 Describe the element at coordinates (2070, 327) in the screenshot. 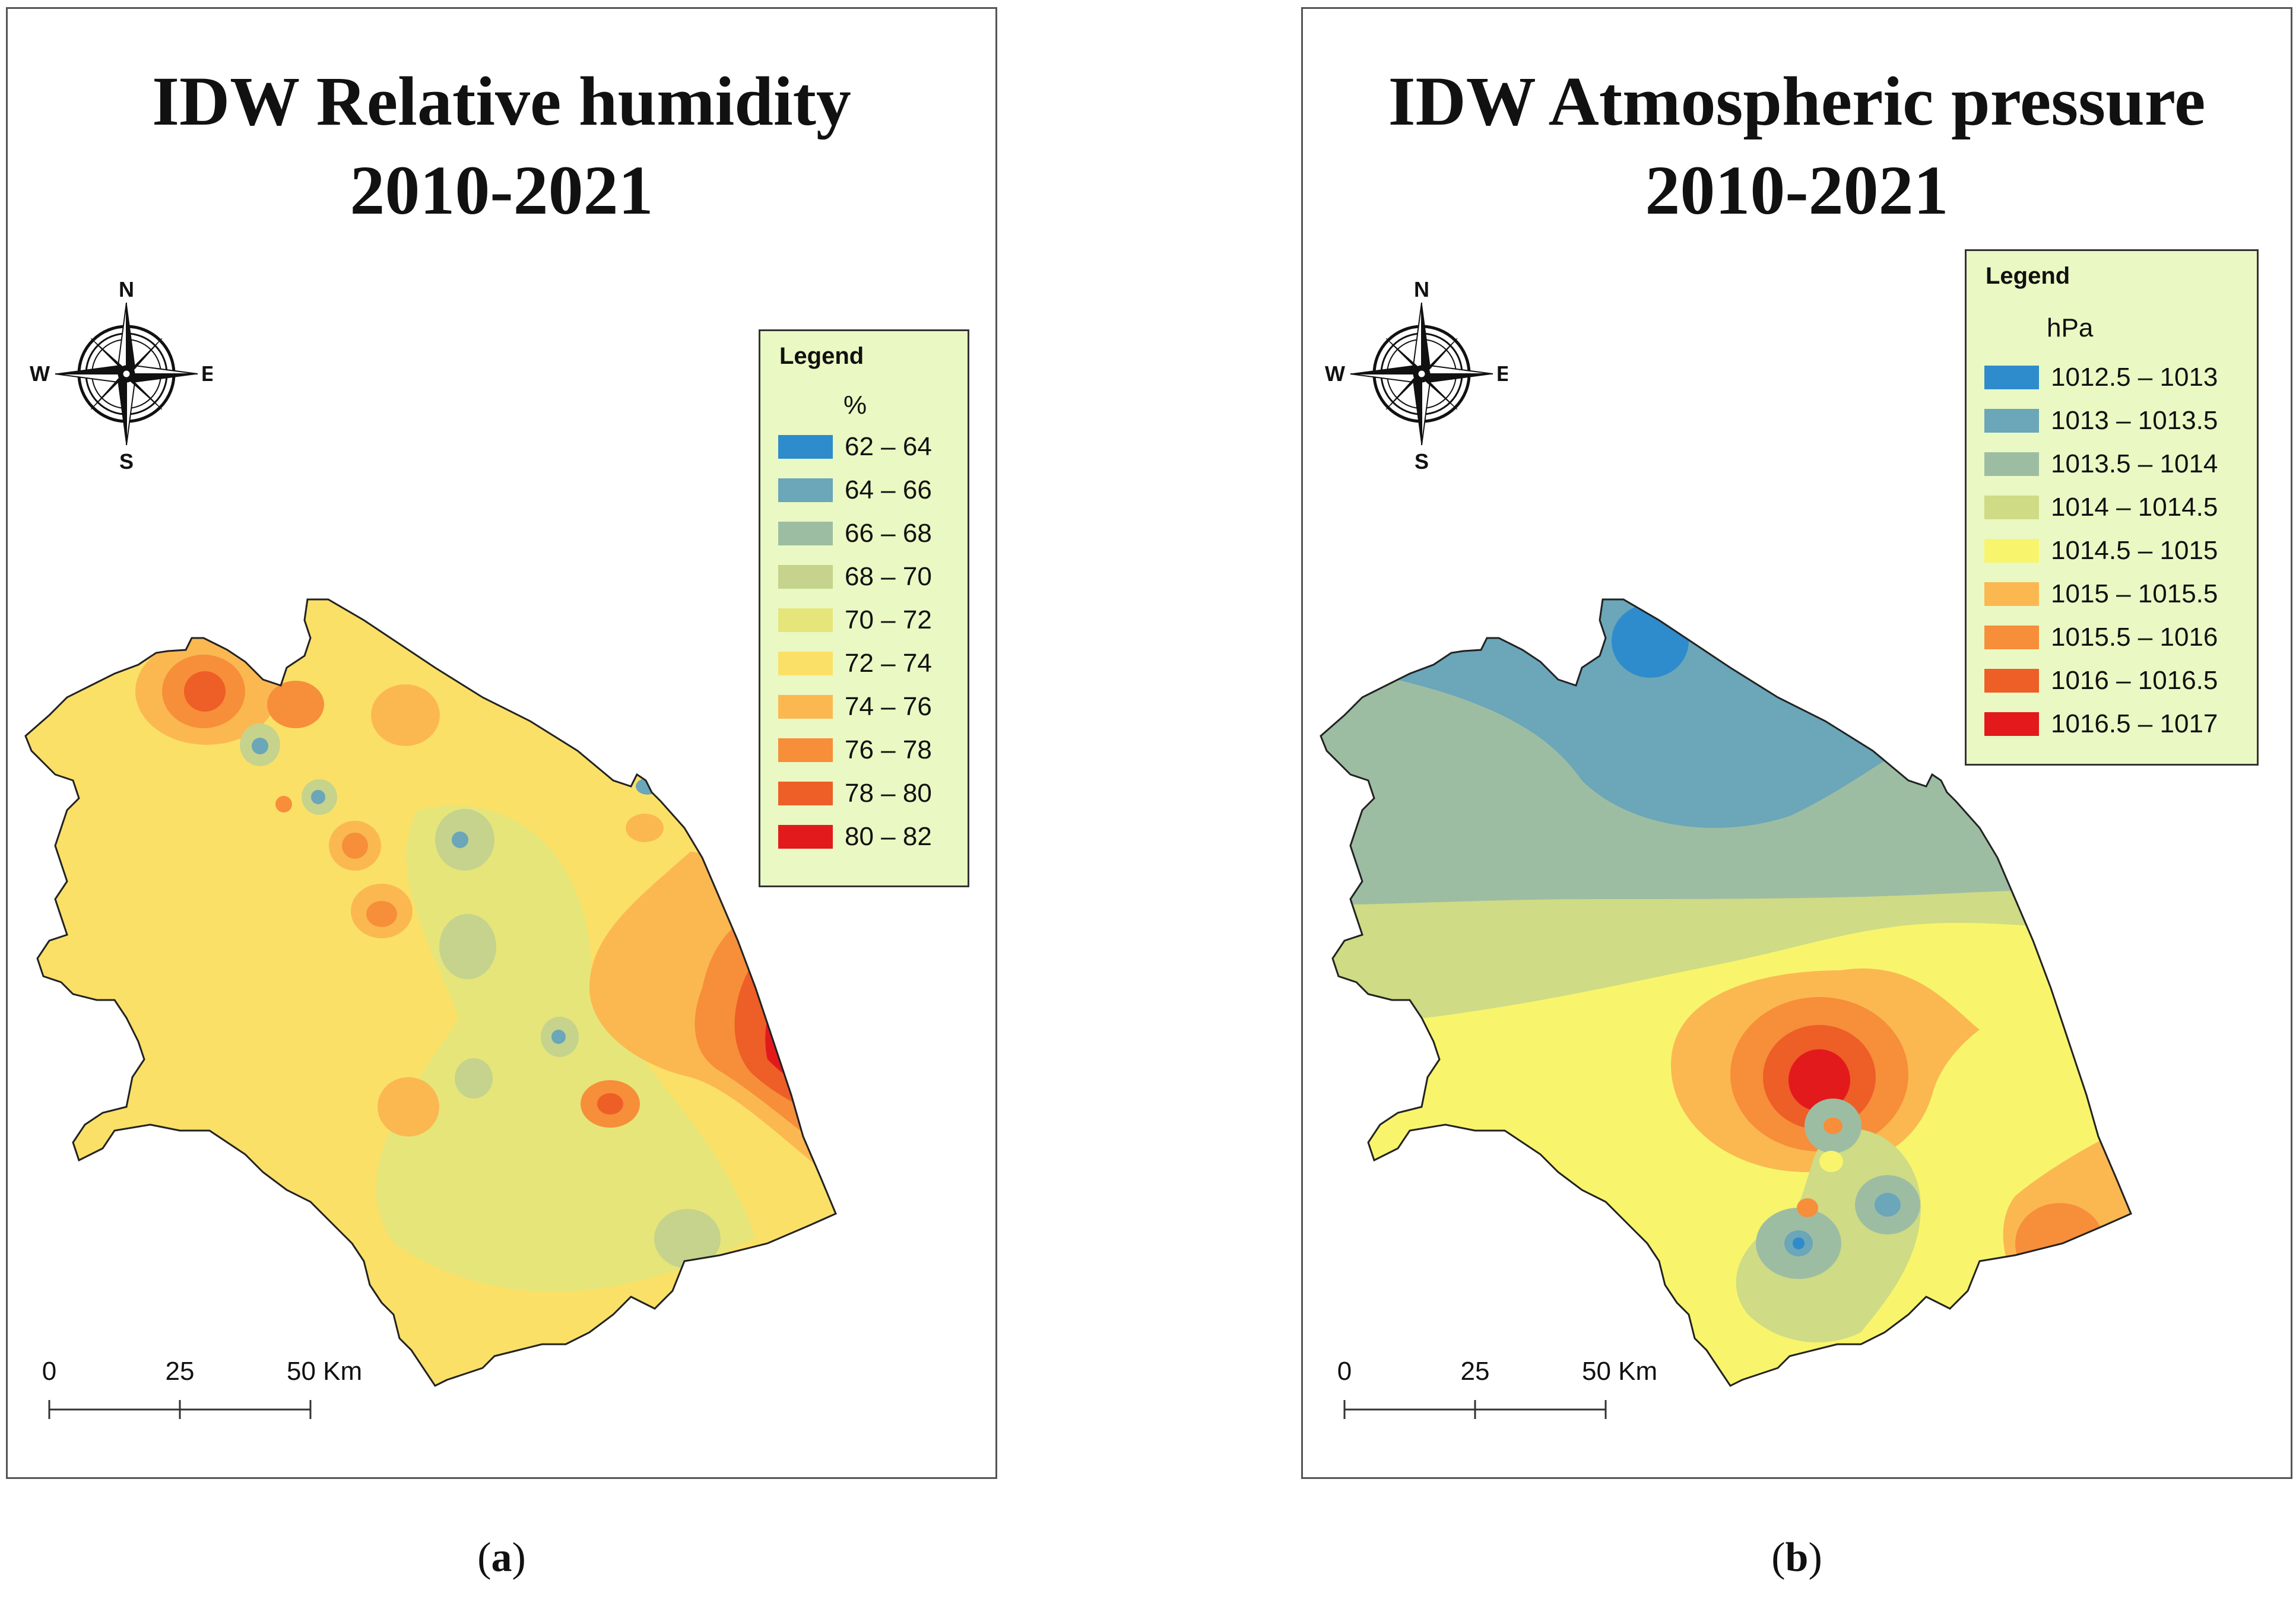

I see `legend-unit: hPa` at that location.